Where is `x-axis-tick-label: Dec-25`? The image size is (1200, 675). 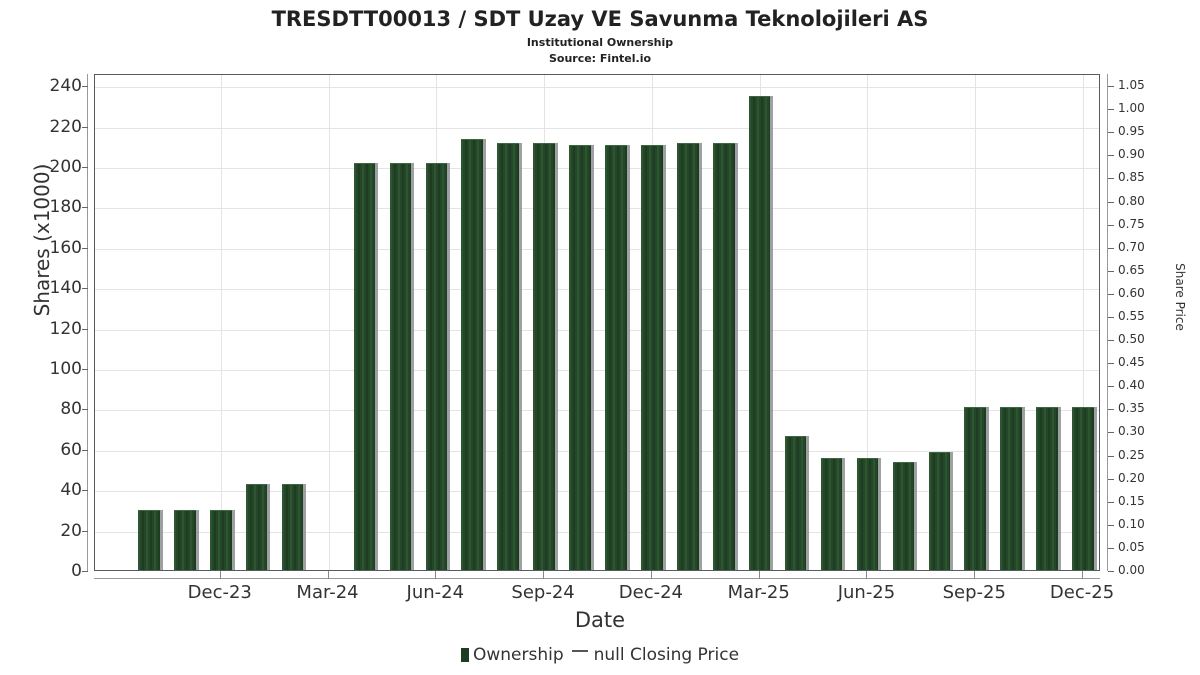
x-axis-tick-label: Dec-25 is located at coordinates (1082, 592).